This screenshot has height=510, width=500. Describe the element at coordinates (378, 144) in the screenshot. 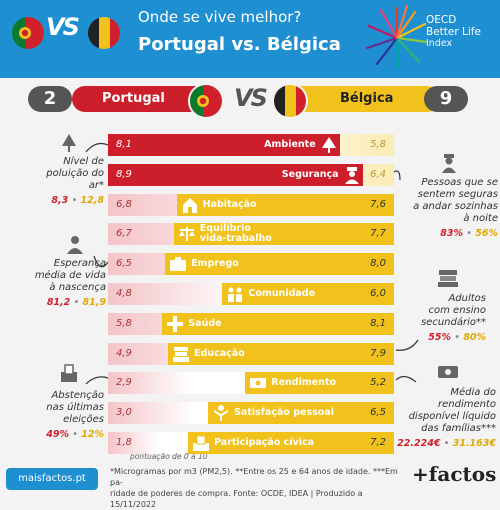

I see `value-belgica: 5,8` at that location.